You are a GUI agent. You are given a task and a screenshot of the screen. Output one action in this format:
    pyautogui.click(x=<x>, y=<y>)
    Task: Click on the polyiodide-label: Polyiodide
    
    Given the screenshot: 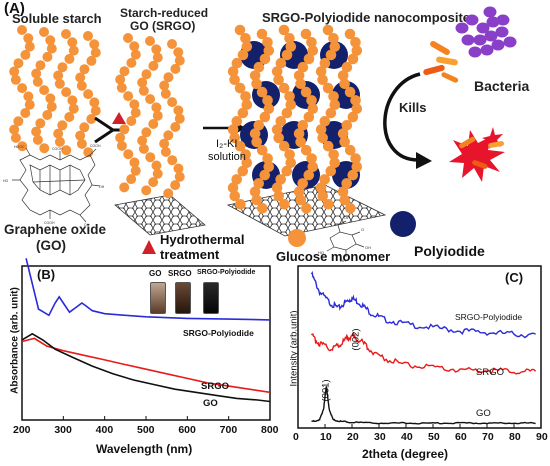 What is the action you would take?
    pyautogui.click(x=449, y=251)
    